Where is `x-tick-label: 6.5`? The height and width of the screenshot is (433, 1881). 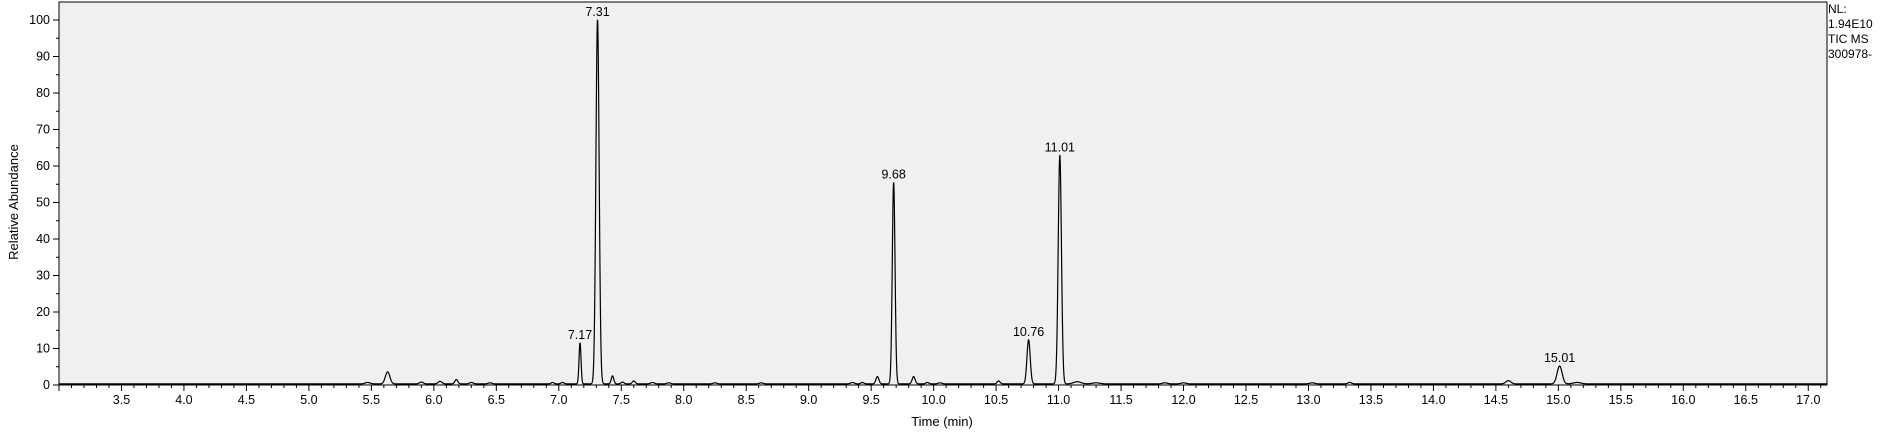 x-tick-label: 6.5 is located at coordinates (496, 400).